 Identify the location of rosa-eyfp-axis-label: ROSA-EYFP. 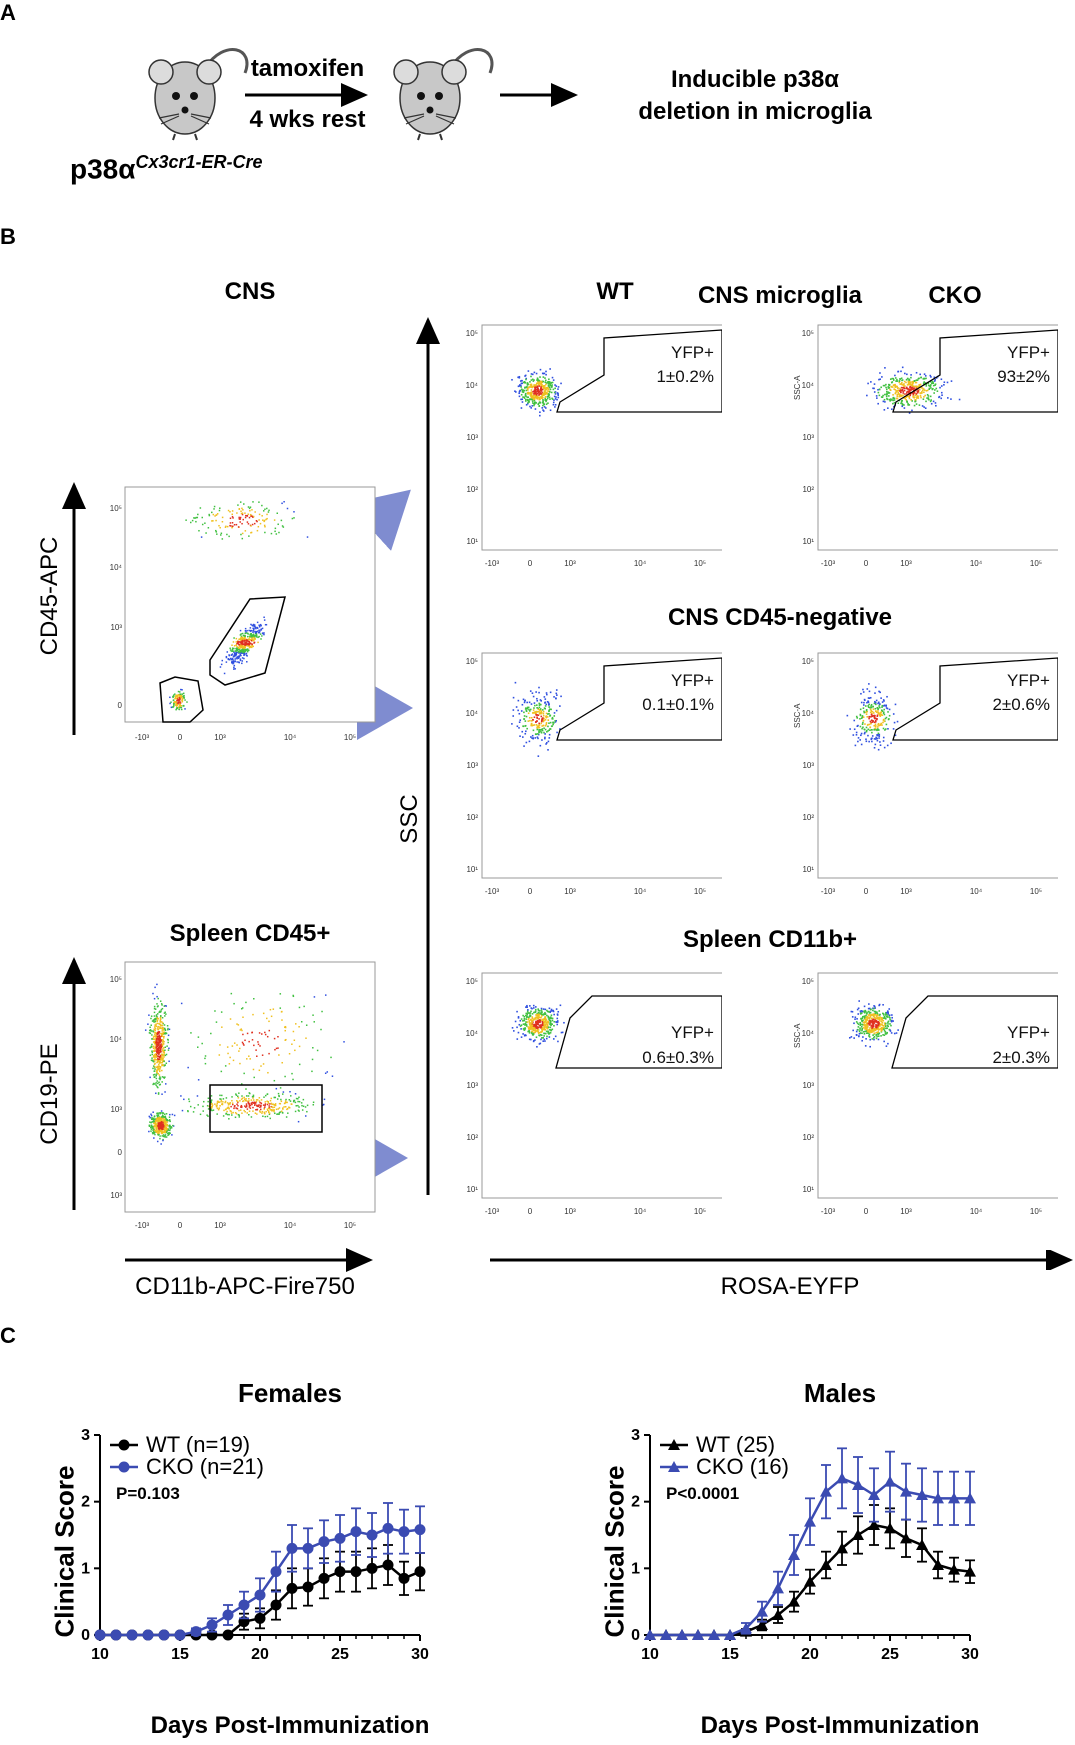
(790, 1286).